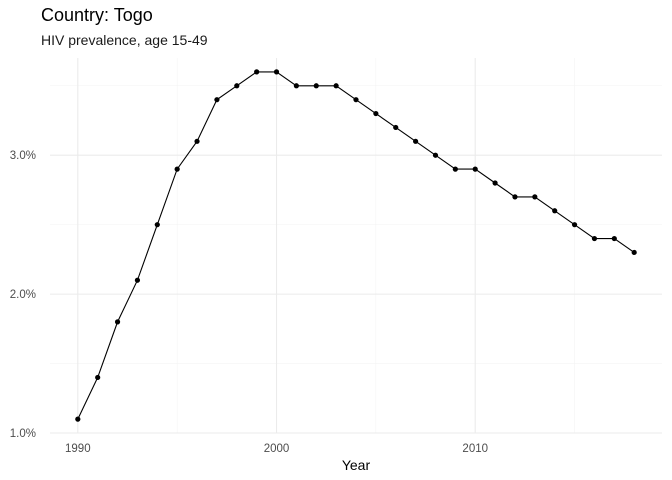 Image resolution: width=672 pixels, height=480 pixels. I want to click on x-tick-label: 2000, so click(277, 449).